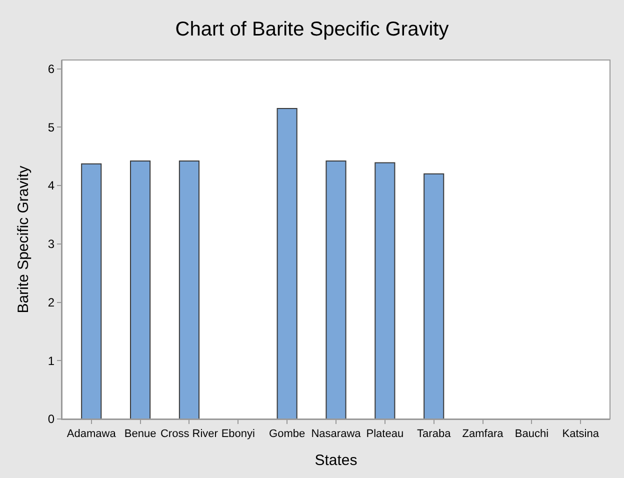 The height and width of the screenshot is (478, 624). I want to click on x-axis-title: States, so click(336, 461).